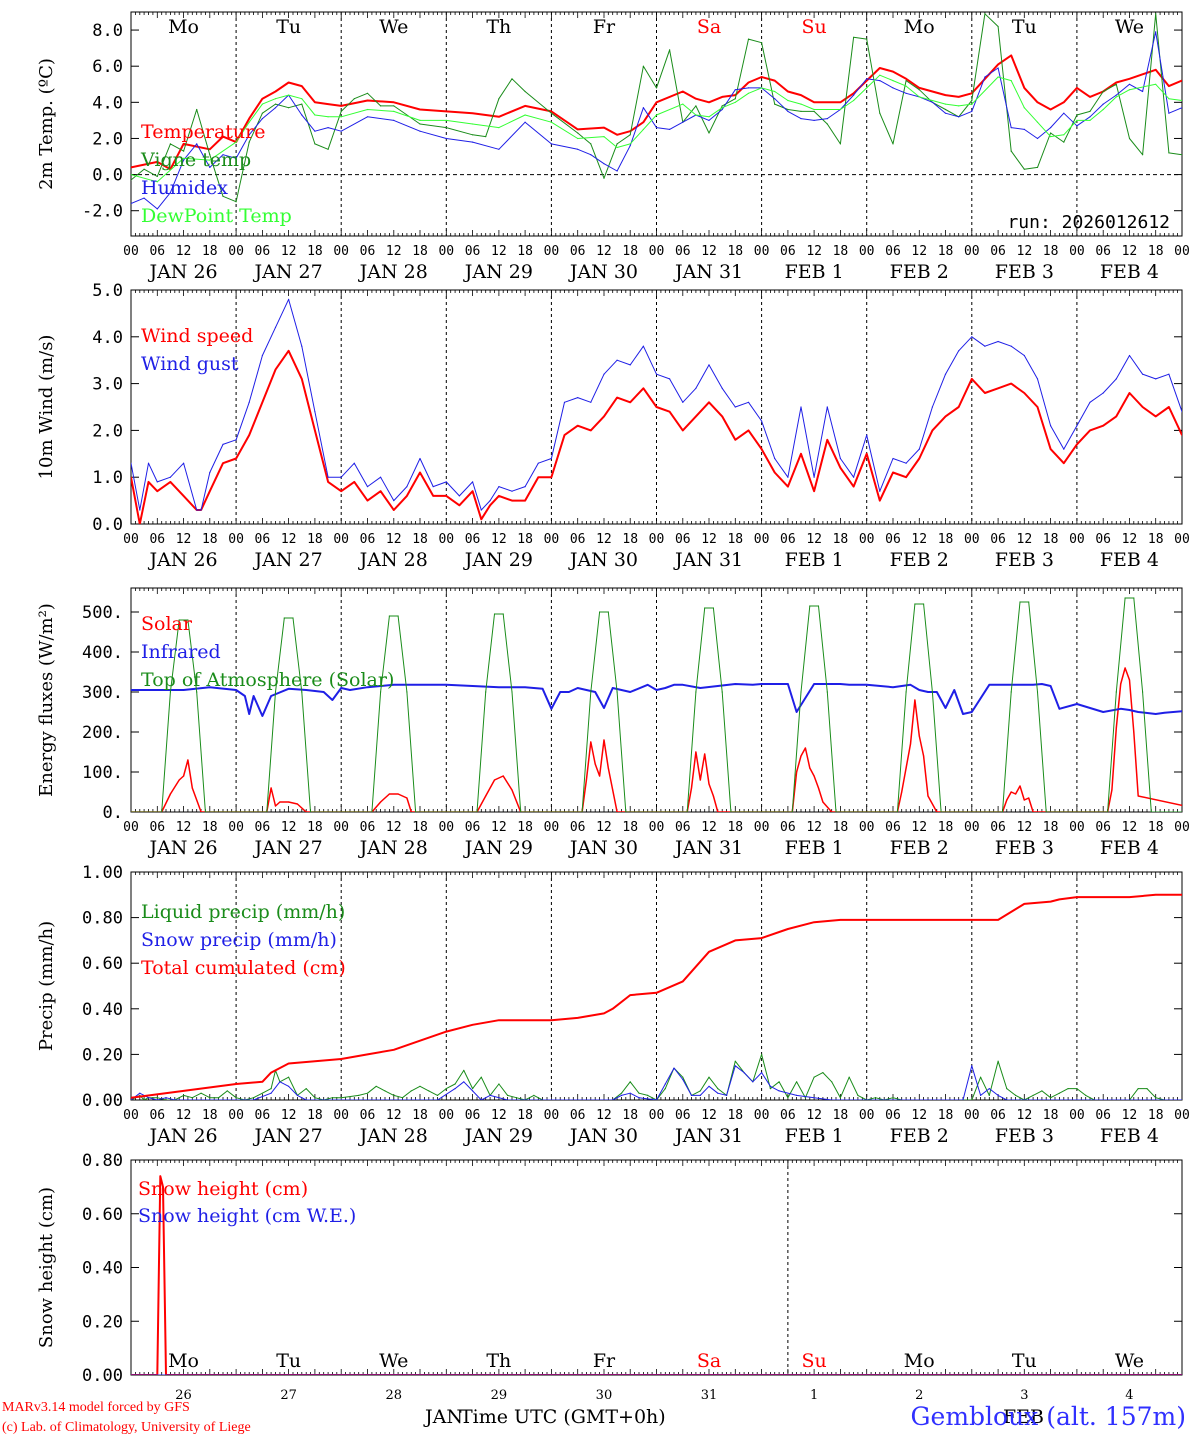 This screenshot has width=1194, height=1440. I want to click on y-tick-label: 0.80, so click(102, 1161).